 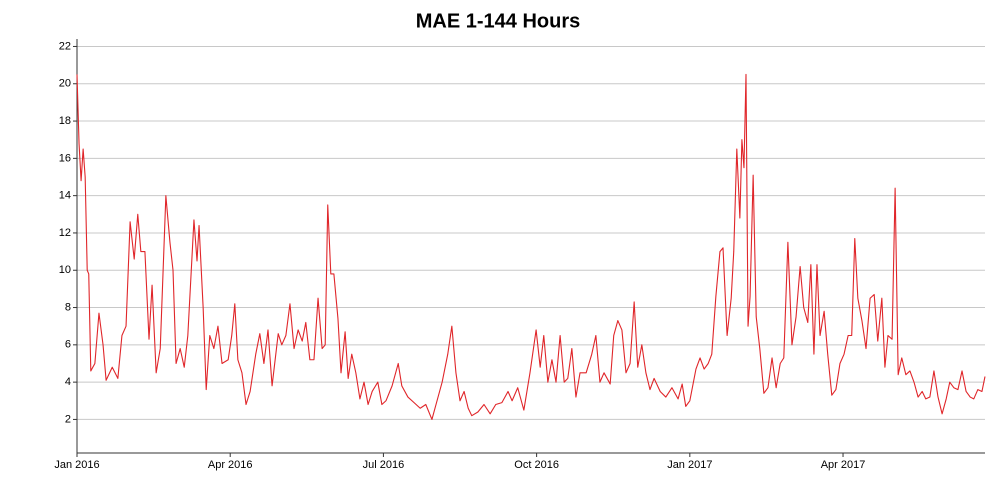 What do you see at coordinates (68, 419) in the screenshot?
I see `y-tick-label: 2` at bounding box center [68, 419].